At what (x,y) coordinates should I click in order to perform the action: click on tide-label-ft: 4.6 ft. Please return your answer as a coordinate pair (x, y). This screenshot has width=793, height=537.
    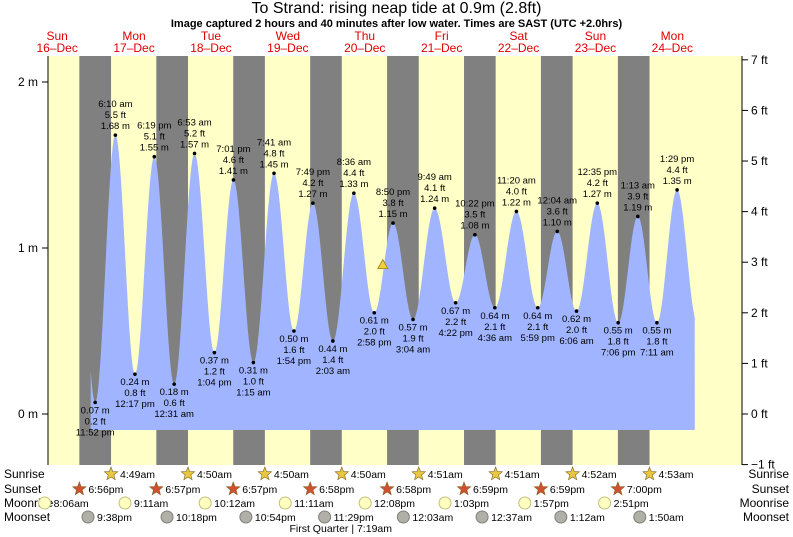
    Looking at the image, I should click on (233, 160).